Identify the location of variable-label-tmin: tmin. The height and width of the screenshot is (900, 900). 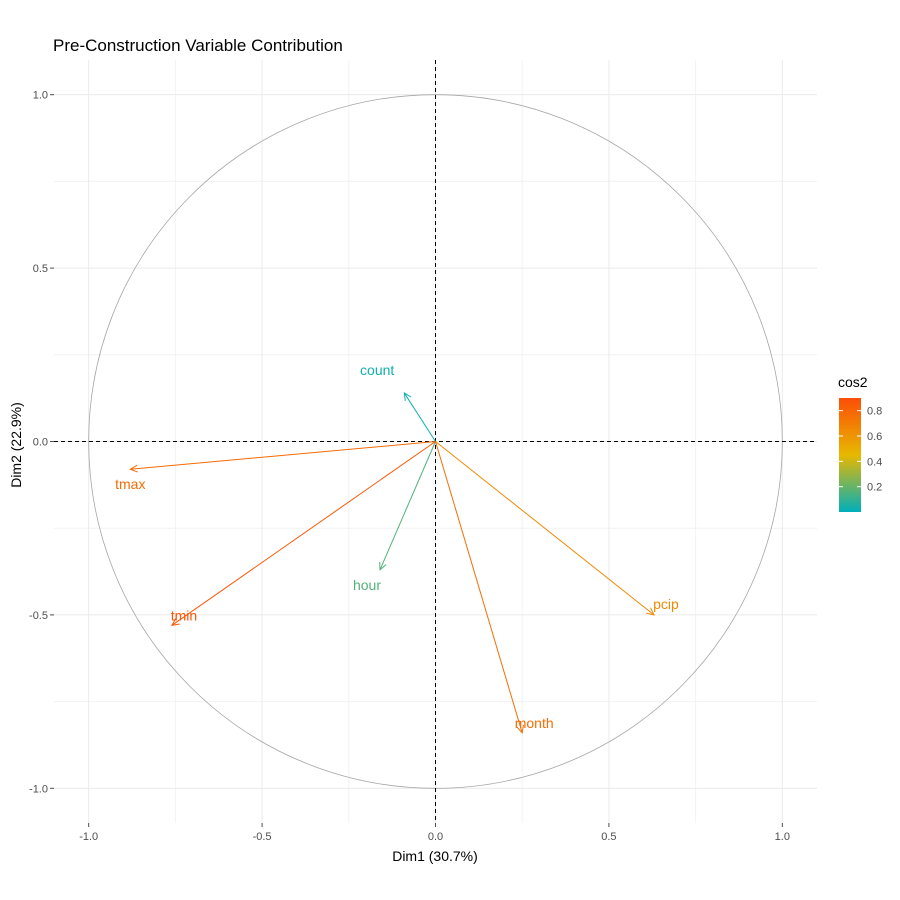
(184, 615).